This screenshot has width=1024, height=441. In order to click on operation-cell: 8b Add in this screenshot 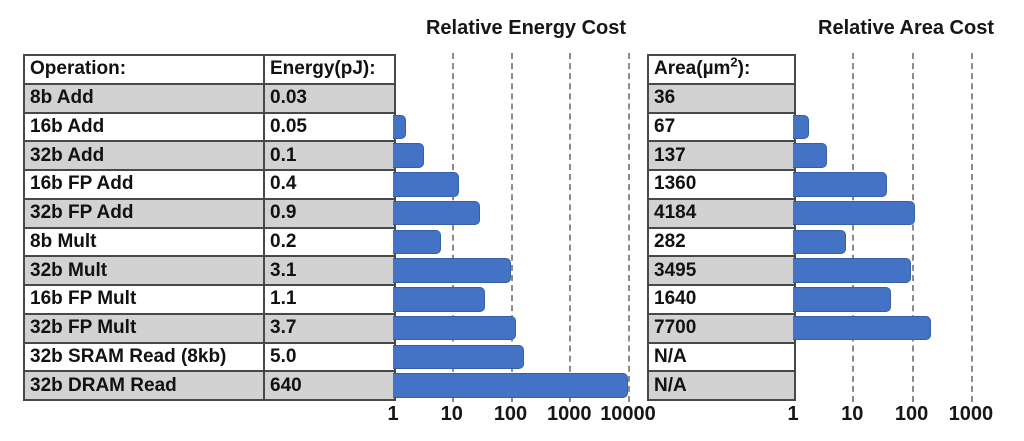, I will do `click(144, 98)`.